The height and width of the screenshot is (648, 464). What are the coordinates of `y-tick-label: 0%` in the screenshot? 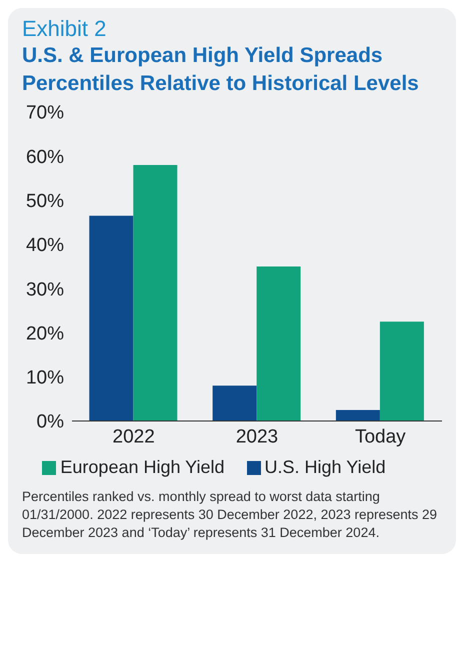 It's located at (50, 422).